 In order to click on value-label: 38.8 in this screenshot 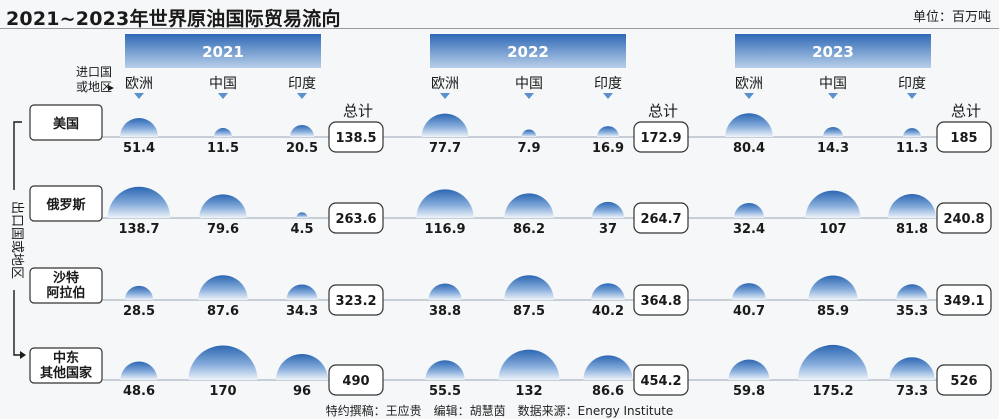, I will do `click(445, 311)`.